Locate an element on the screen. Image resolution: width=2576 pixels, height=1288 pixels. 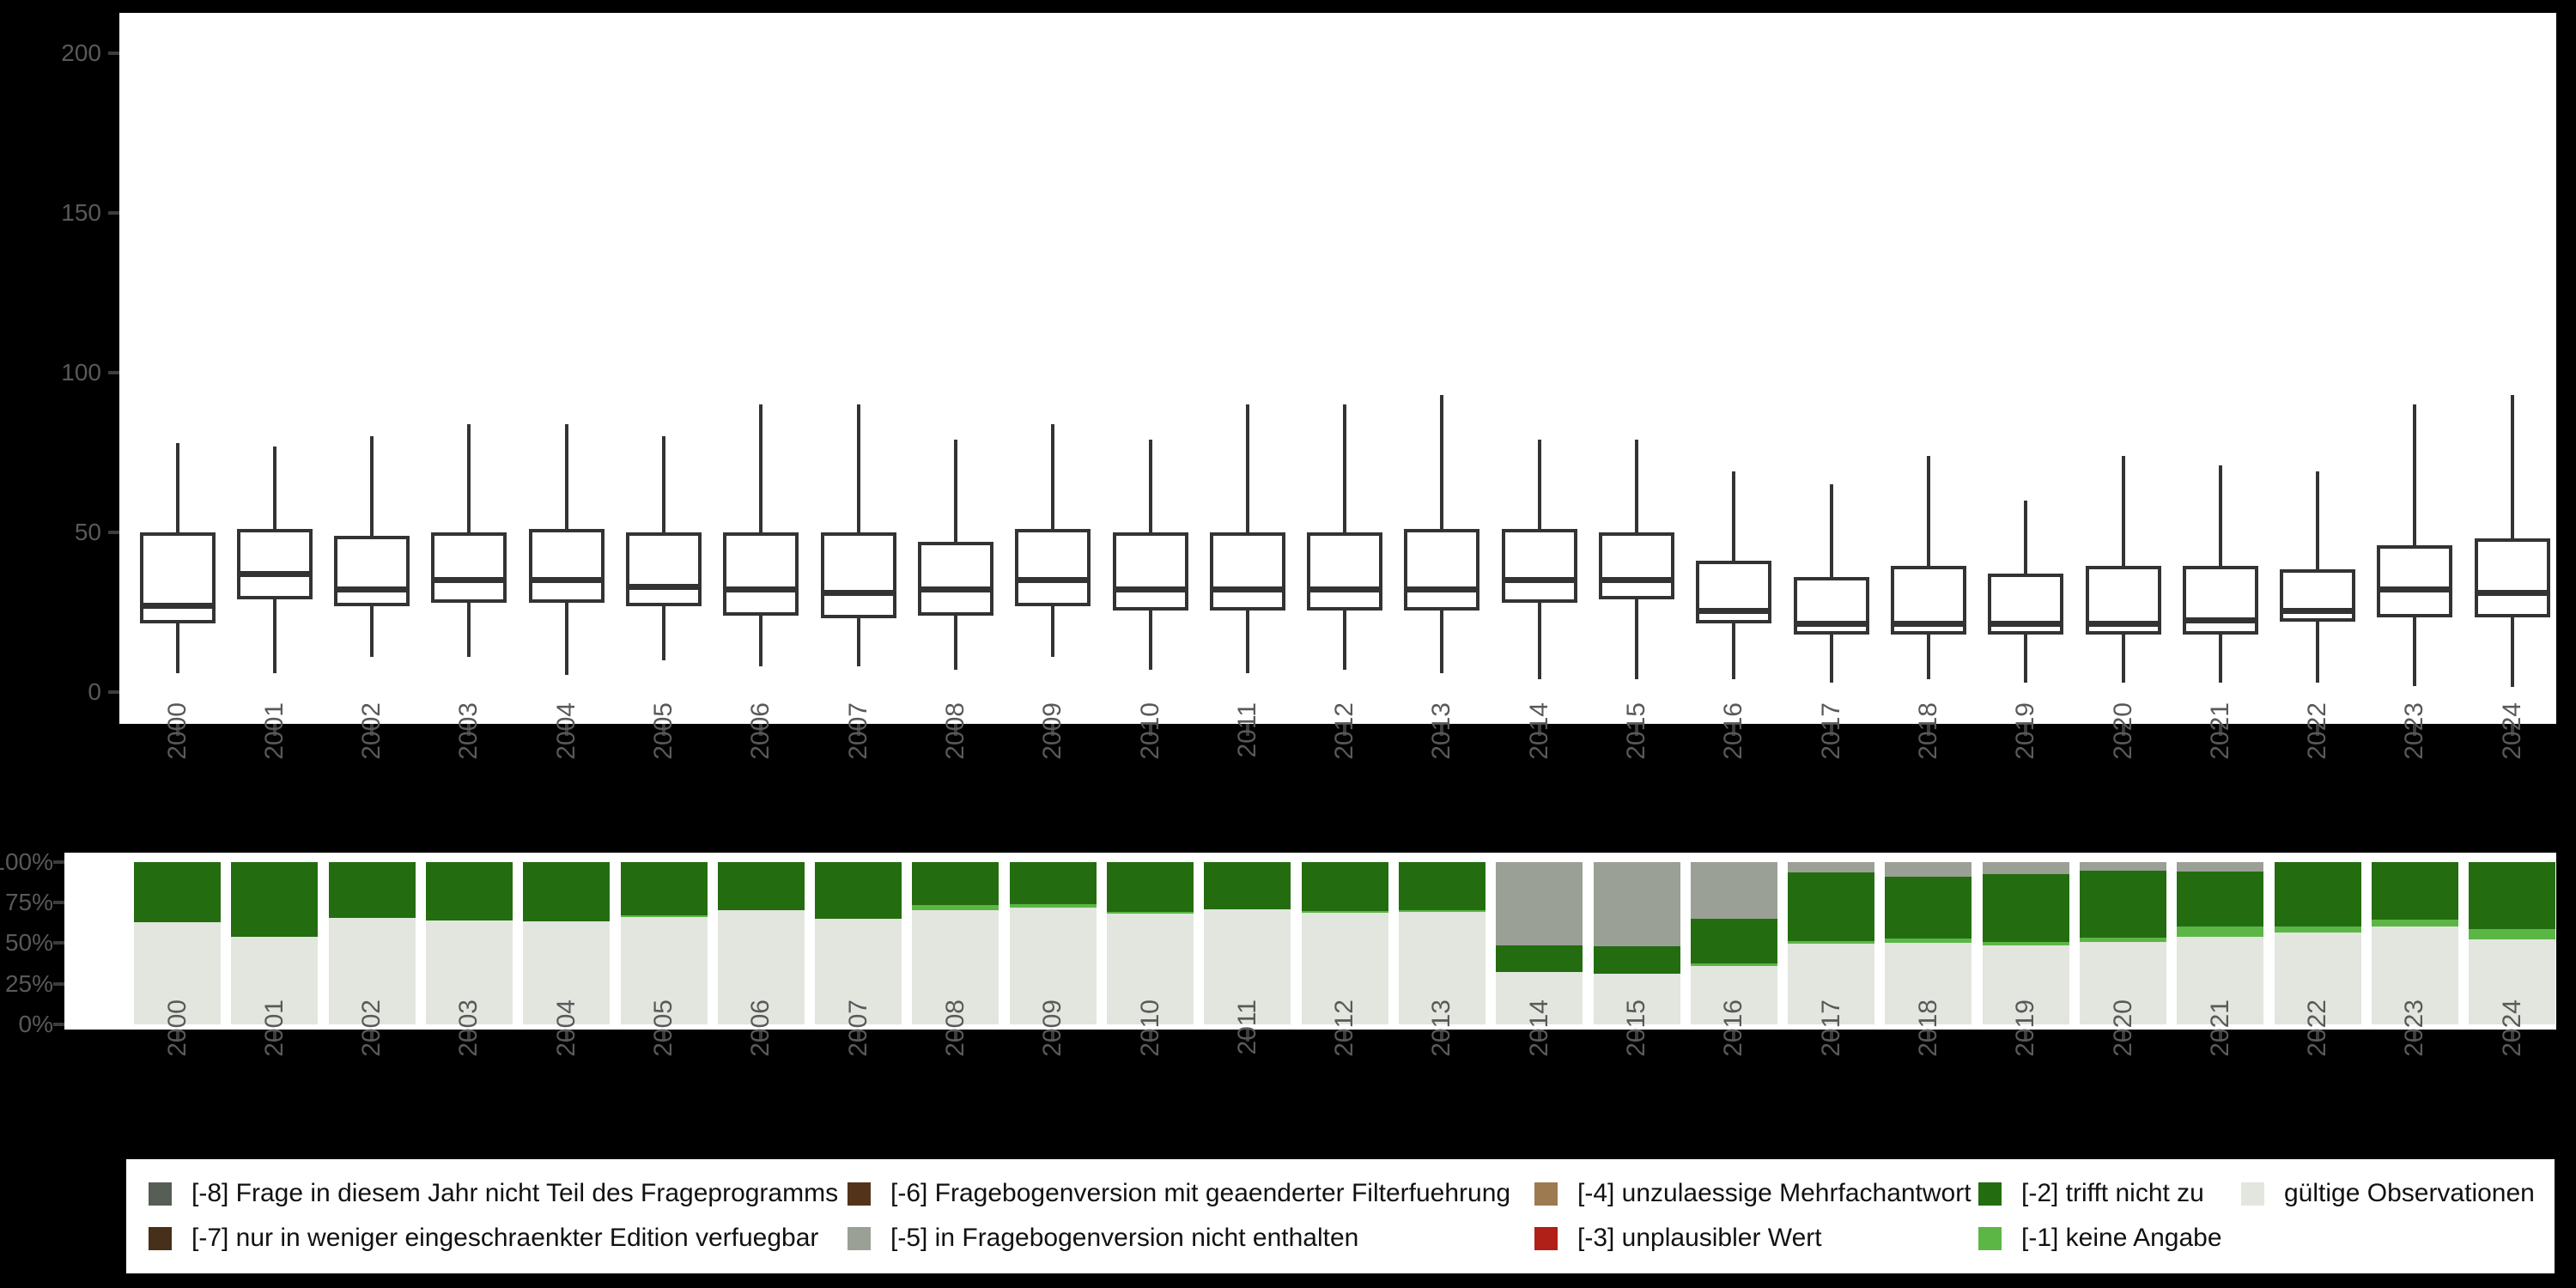
bar-x-tick-label: 2016 is located at coordinates (1733, 1028).